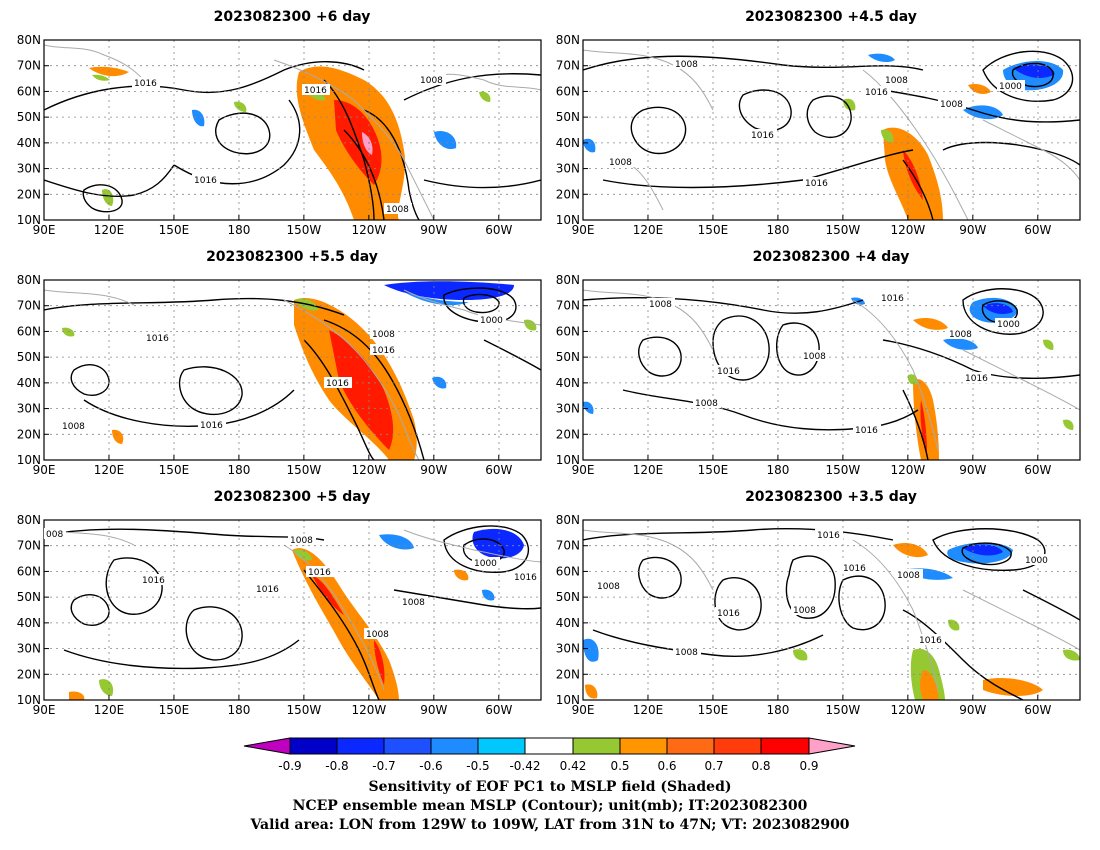 The height and width of the screenshot is (850, 1100). What do you see at coordinates (524, 766) in the screenshot?
I see `colorbar-label: -0.42` at bounding box center [524, 766].